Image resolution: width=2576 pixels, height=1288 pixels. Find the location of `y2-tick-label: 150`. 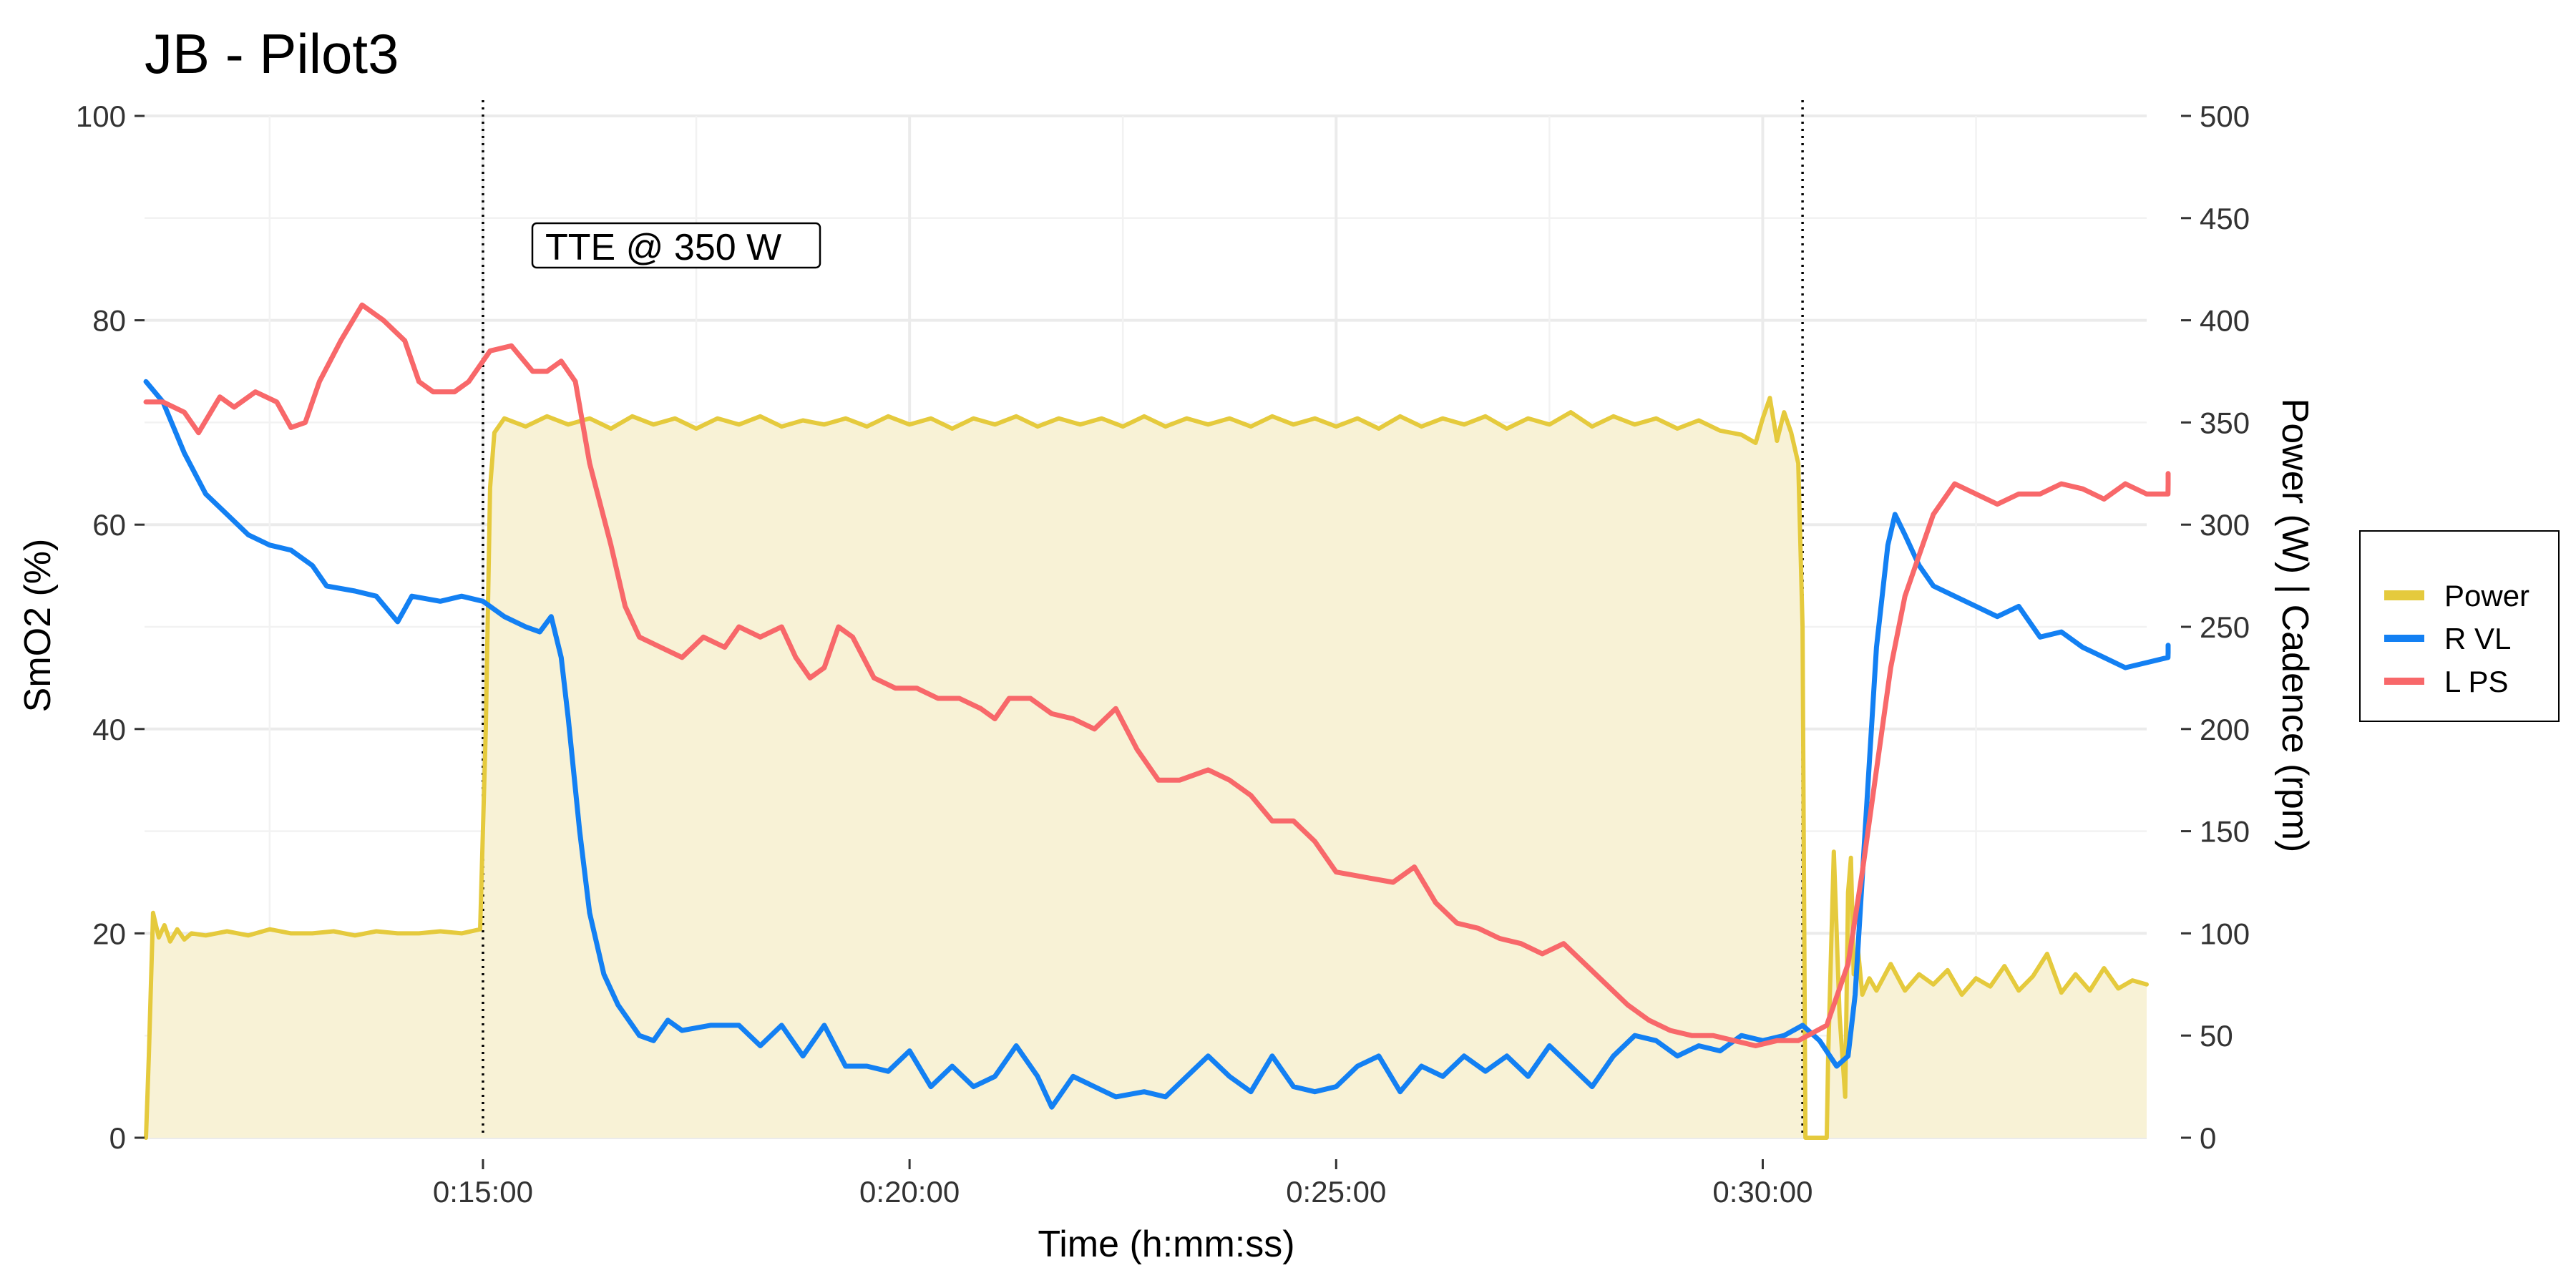

y2-tick-label: 150 is located at coordinates (2225, 832).